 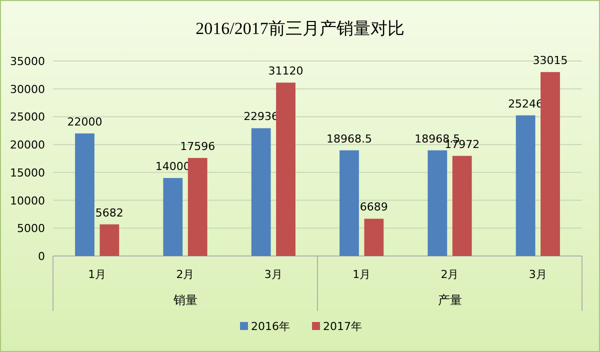 I want to click on data-label: 22000, so click(x=84, y=121).